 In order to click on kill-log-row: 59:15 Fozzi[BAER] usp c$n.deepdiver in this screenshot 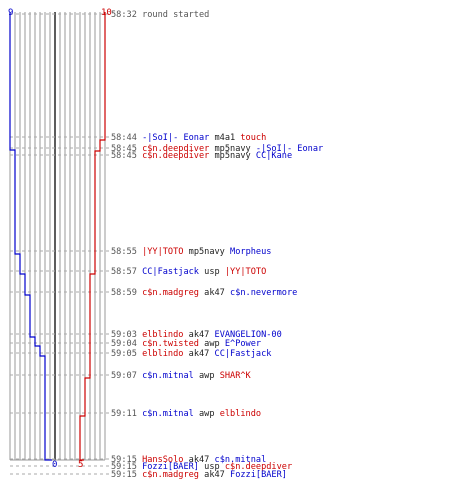, I will do `click(201, 467)`.